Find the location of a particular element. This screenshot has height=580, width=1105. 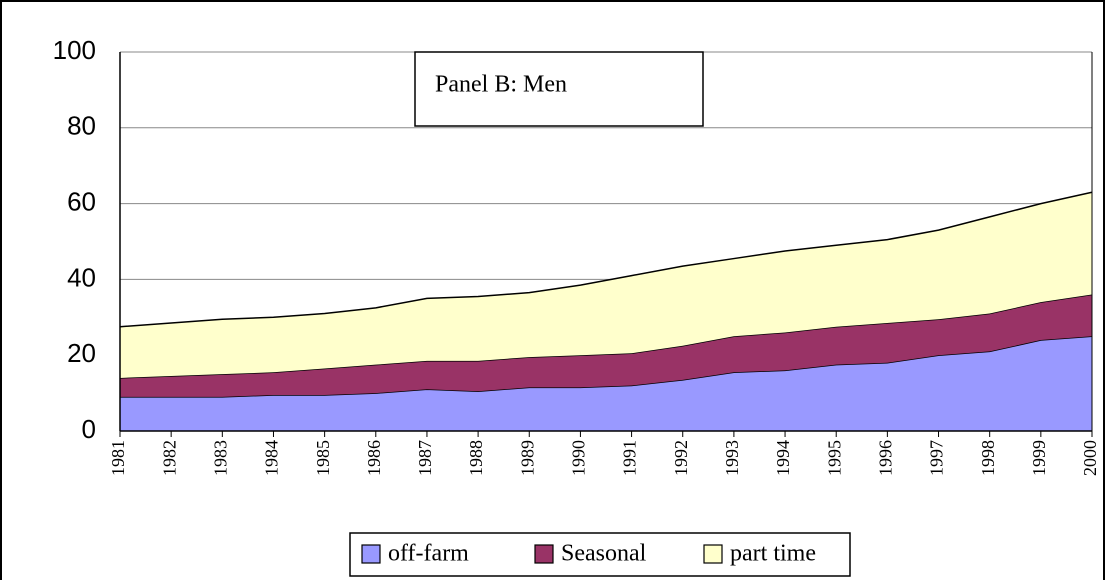

x-tick-label: 1988 is located at coordinates (476, 458).